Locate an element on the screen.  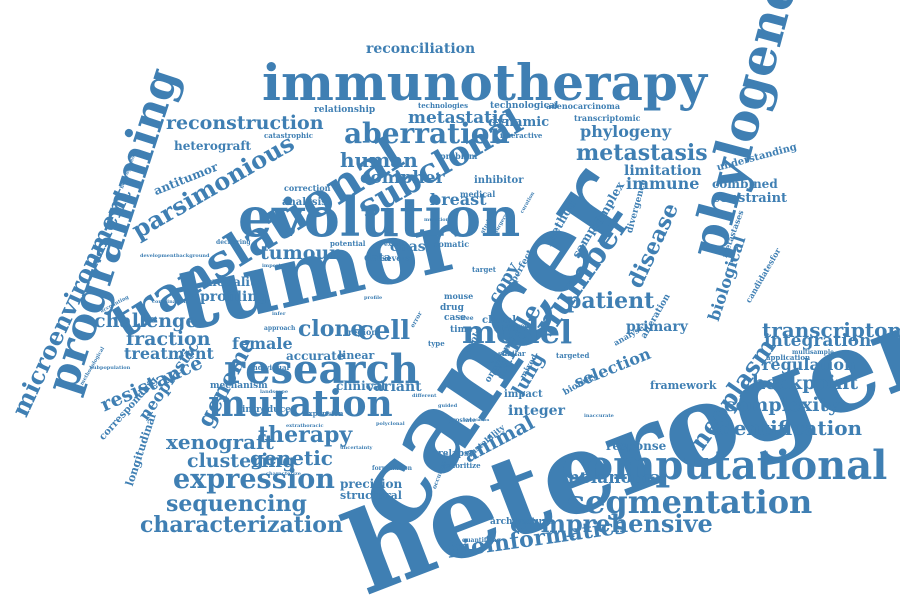
cloud-word: complexity is located at coordinates (782, 405).